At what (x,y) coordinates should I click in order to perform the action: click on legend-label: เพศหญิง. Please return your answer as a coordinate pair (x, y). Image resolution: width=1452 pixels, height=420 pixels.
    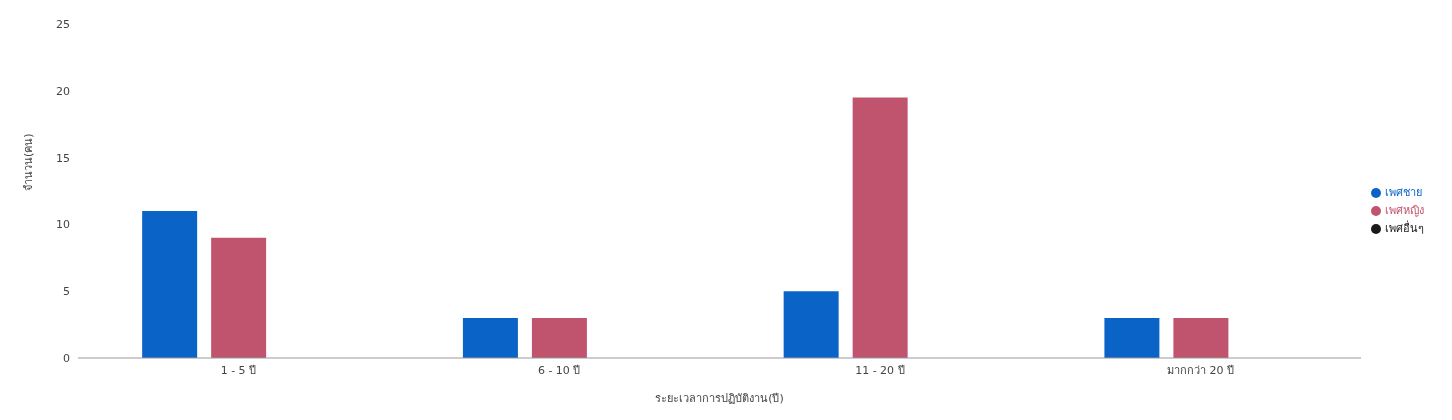
    Looking at the image, I should click on (1404, 210).